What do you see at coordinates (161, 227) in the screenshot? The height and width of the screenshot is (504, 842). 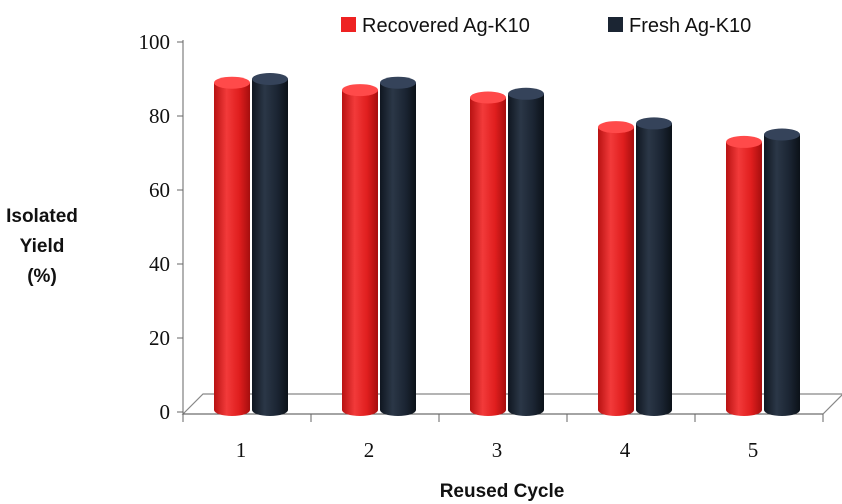 I see `y-axis-ticks: 0 20 40 60 80 100` at bounding box center [161, 227].